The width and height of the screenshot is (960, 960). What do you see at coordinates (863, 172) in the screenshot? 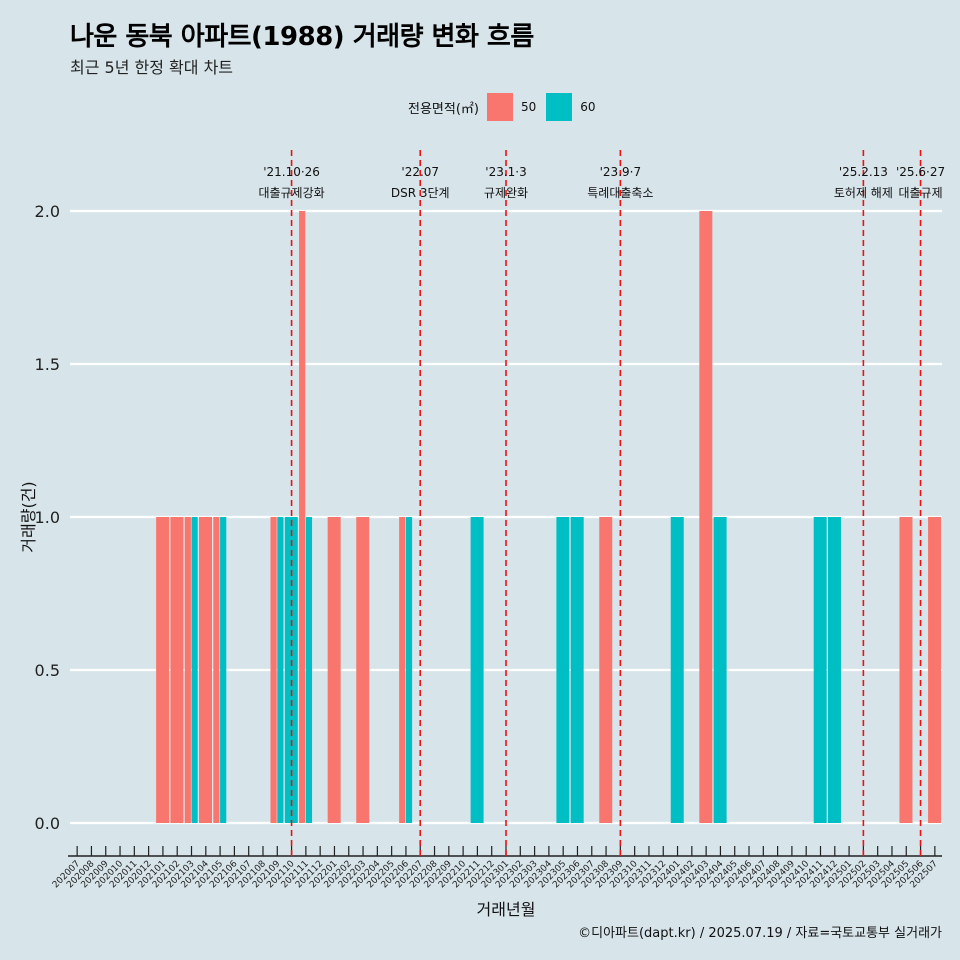
I see `policy-date-label: '25.2.13` at bounding box center [863, 172].